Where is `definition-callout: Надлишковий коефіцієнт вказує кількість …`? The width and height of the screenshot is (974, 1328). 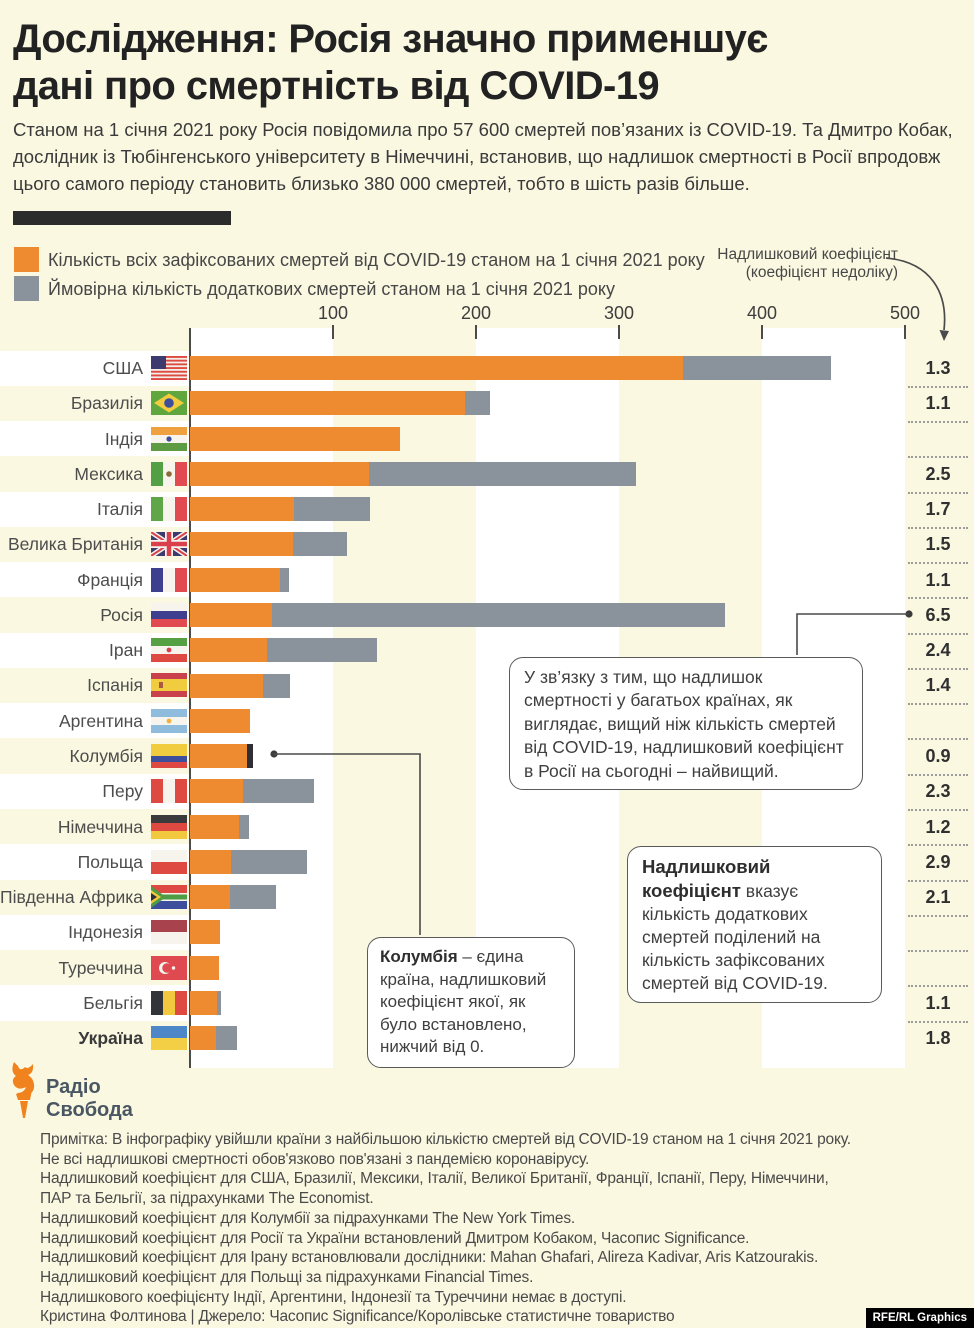
definition-callout: Надлишковий коефіцієнт вказує кількість … is located at coordinates (754, 924).